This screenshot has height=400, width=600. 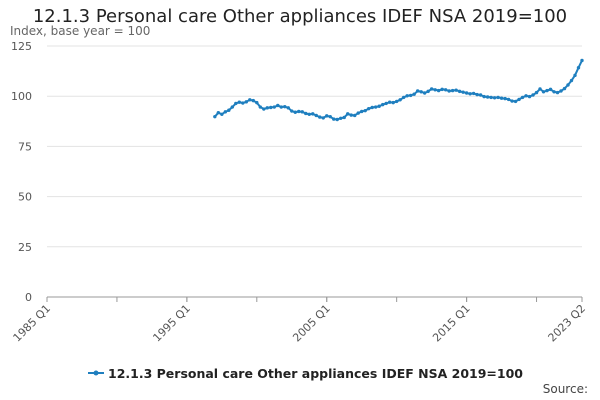 What do you see at coordinates (442, 89) in the screenshot?
I see `data-point-2013-Q2` at bounding box center [442, 89].